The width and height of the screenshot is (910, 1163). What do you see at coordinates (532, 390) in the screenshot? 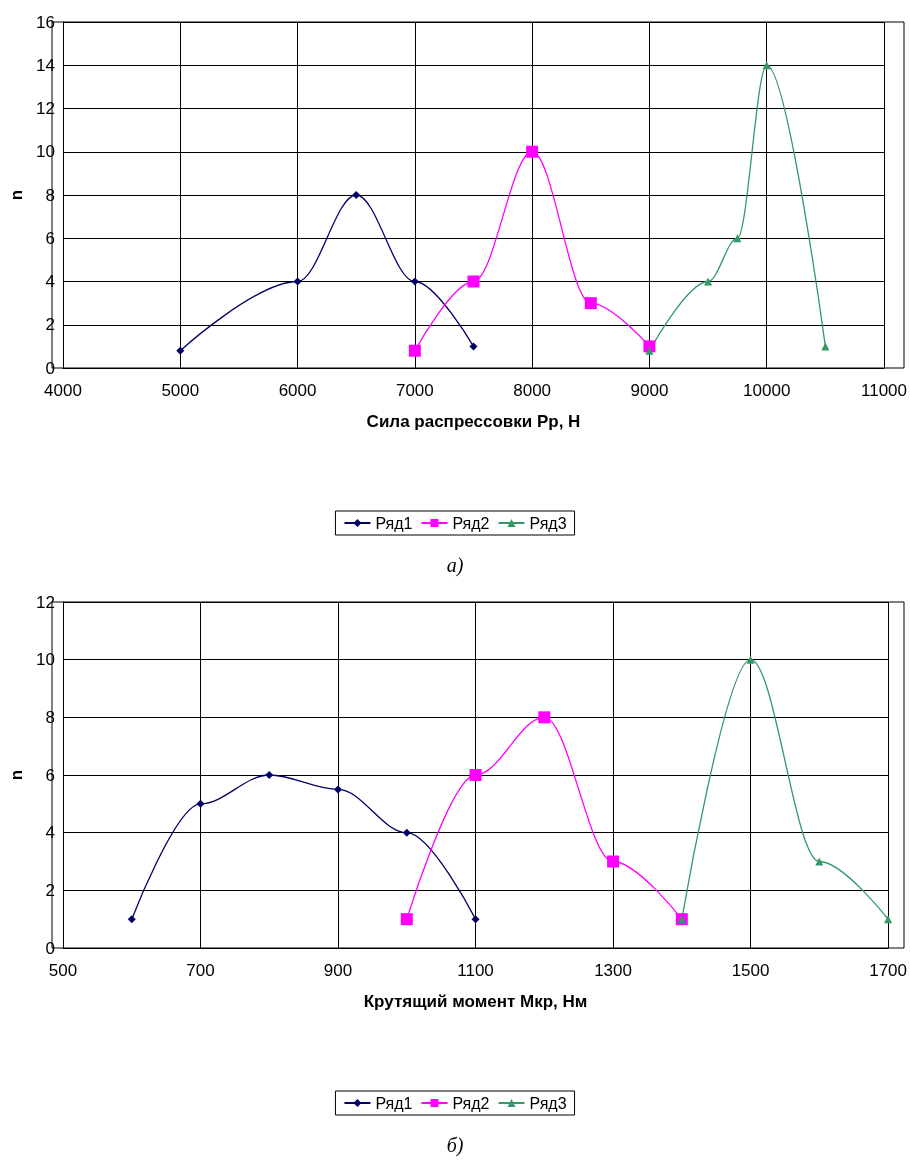
I see `x-tick-label: 8000` at bounding box center [532, 390].